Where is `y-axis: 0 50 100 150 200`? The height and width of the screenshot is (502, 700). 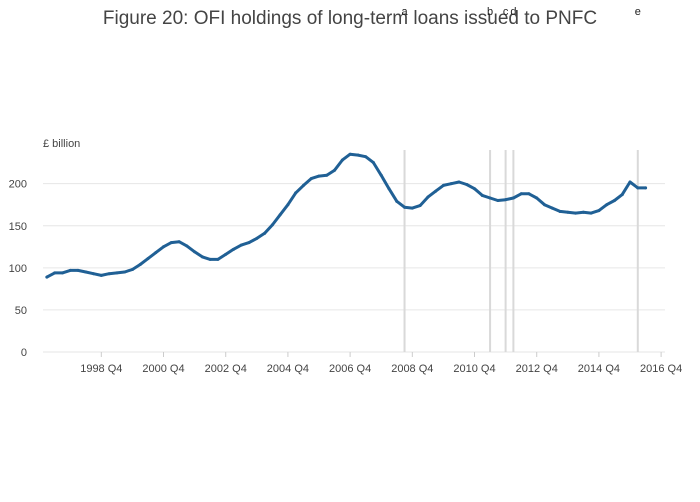 y-axis: 0 50 100 150 200 is located at coordinates (18, 269).